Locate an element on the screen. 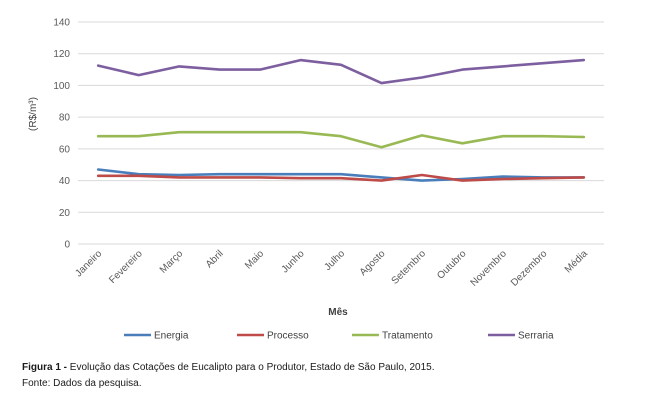  y-tick-label: 0 is located at coordinates (67, 245).